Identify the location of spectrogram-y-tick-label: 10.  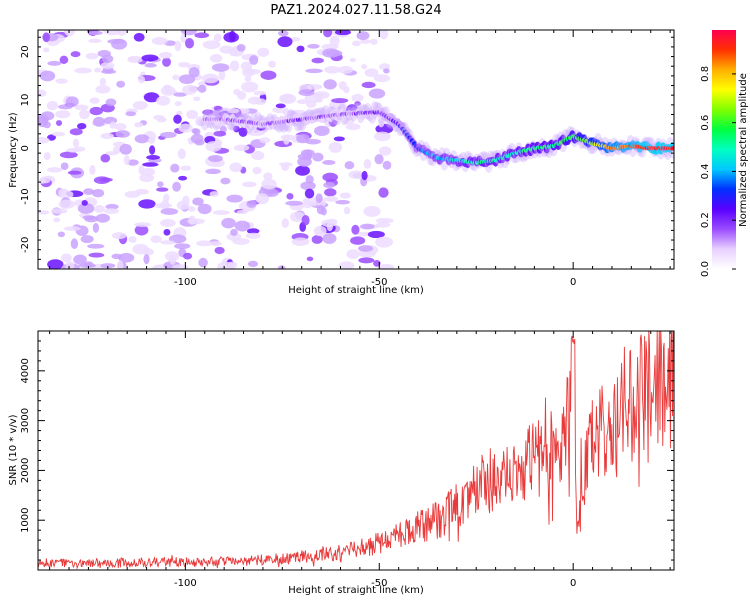
(25, 100).